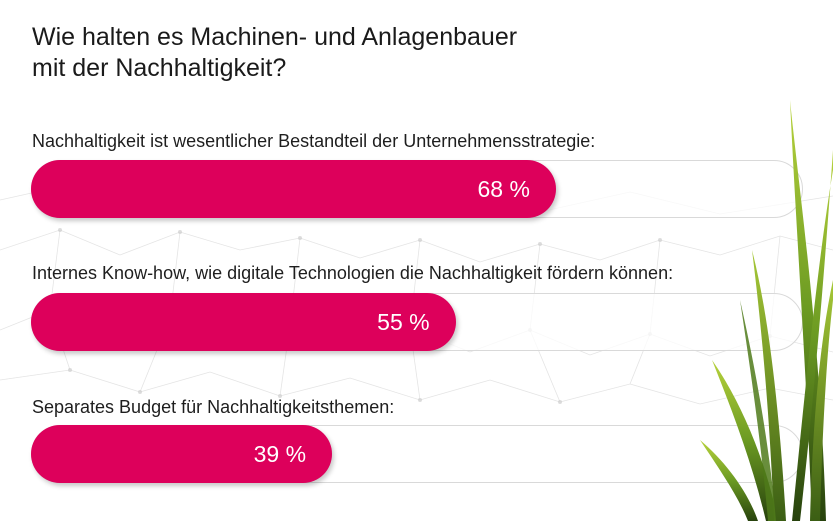 Image resolution: width=833 pixels, height=521 pixels. Describe the element at coordinates (275, 37) in the screenshot. I see `chart-title-line-1: Wie halten es Machinen- und Anlagenbauer` at that location.